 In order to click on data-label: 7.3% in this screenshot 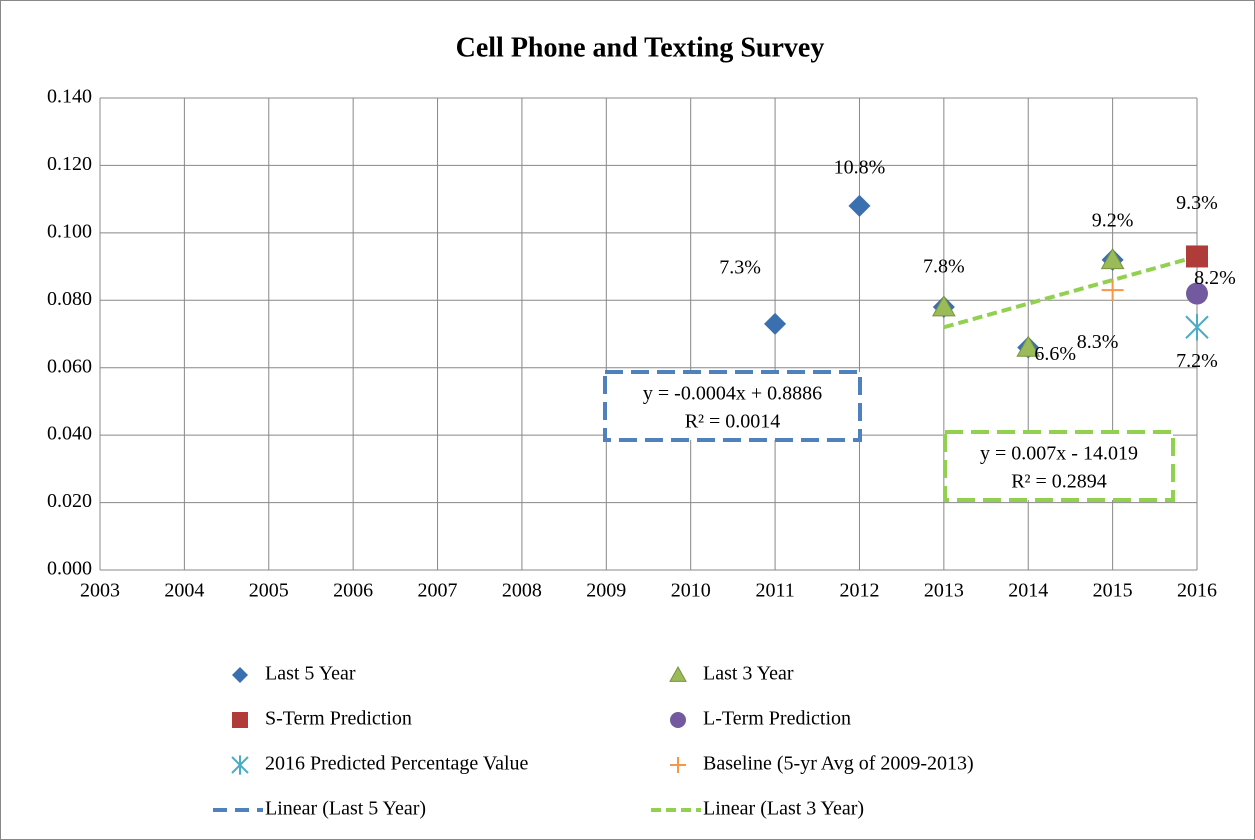, I will do `click(740, 267)`.